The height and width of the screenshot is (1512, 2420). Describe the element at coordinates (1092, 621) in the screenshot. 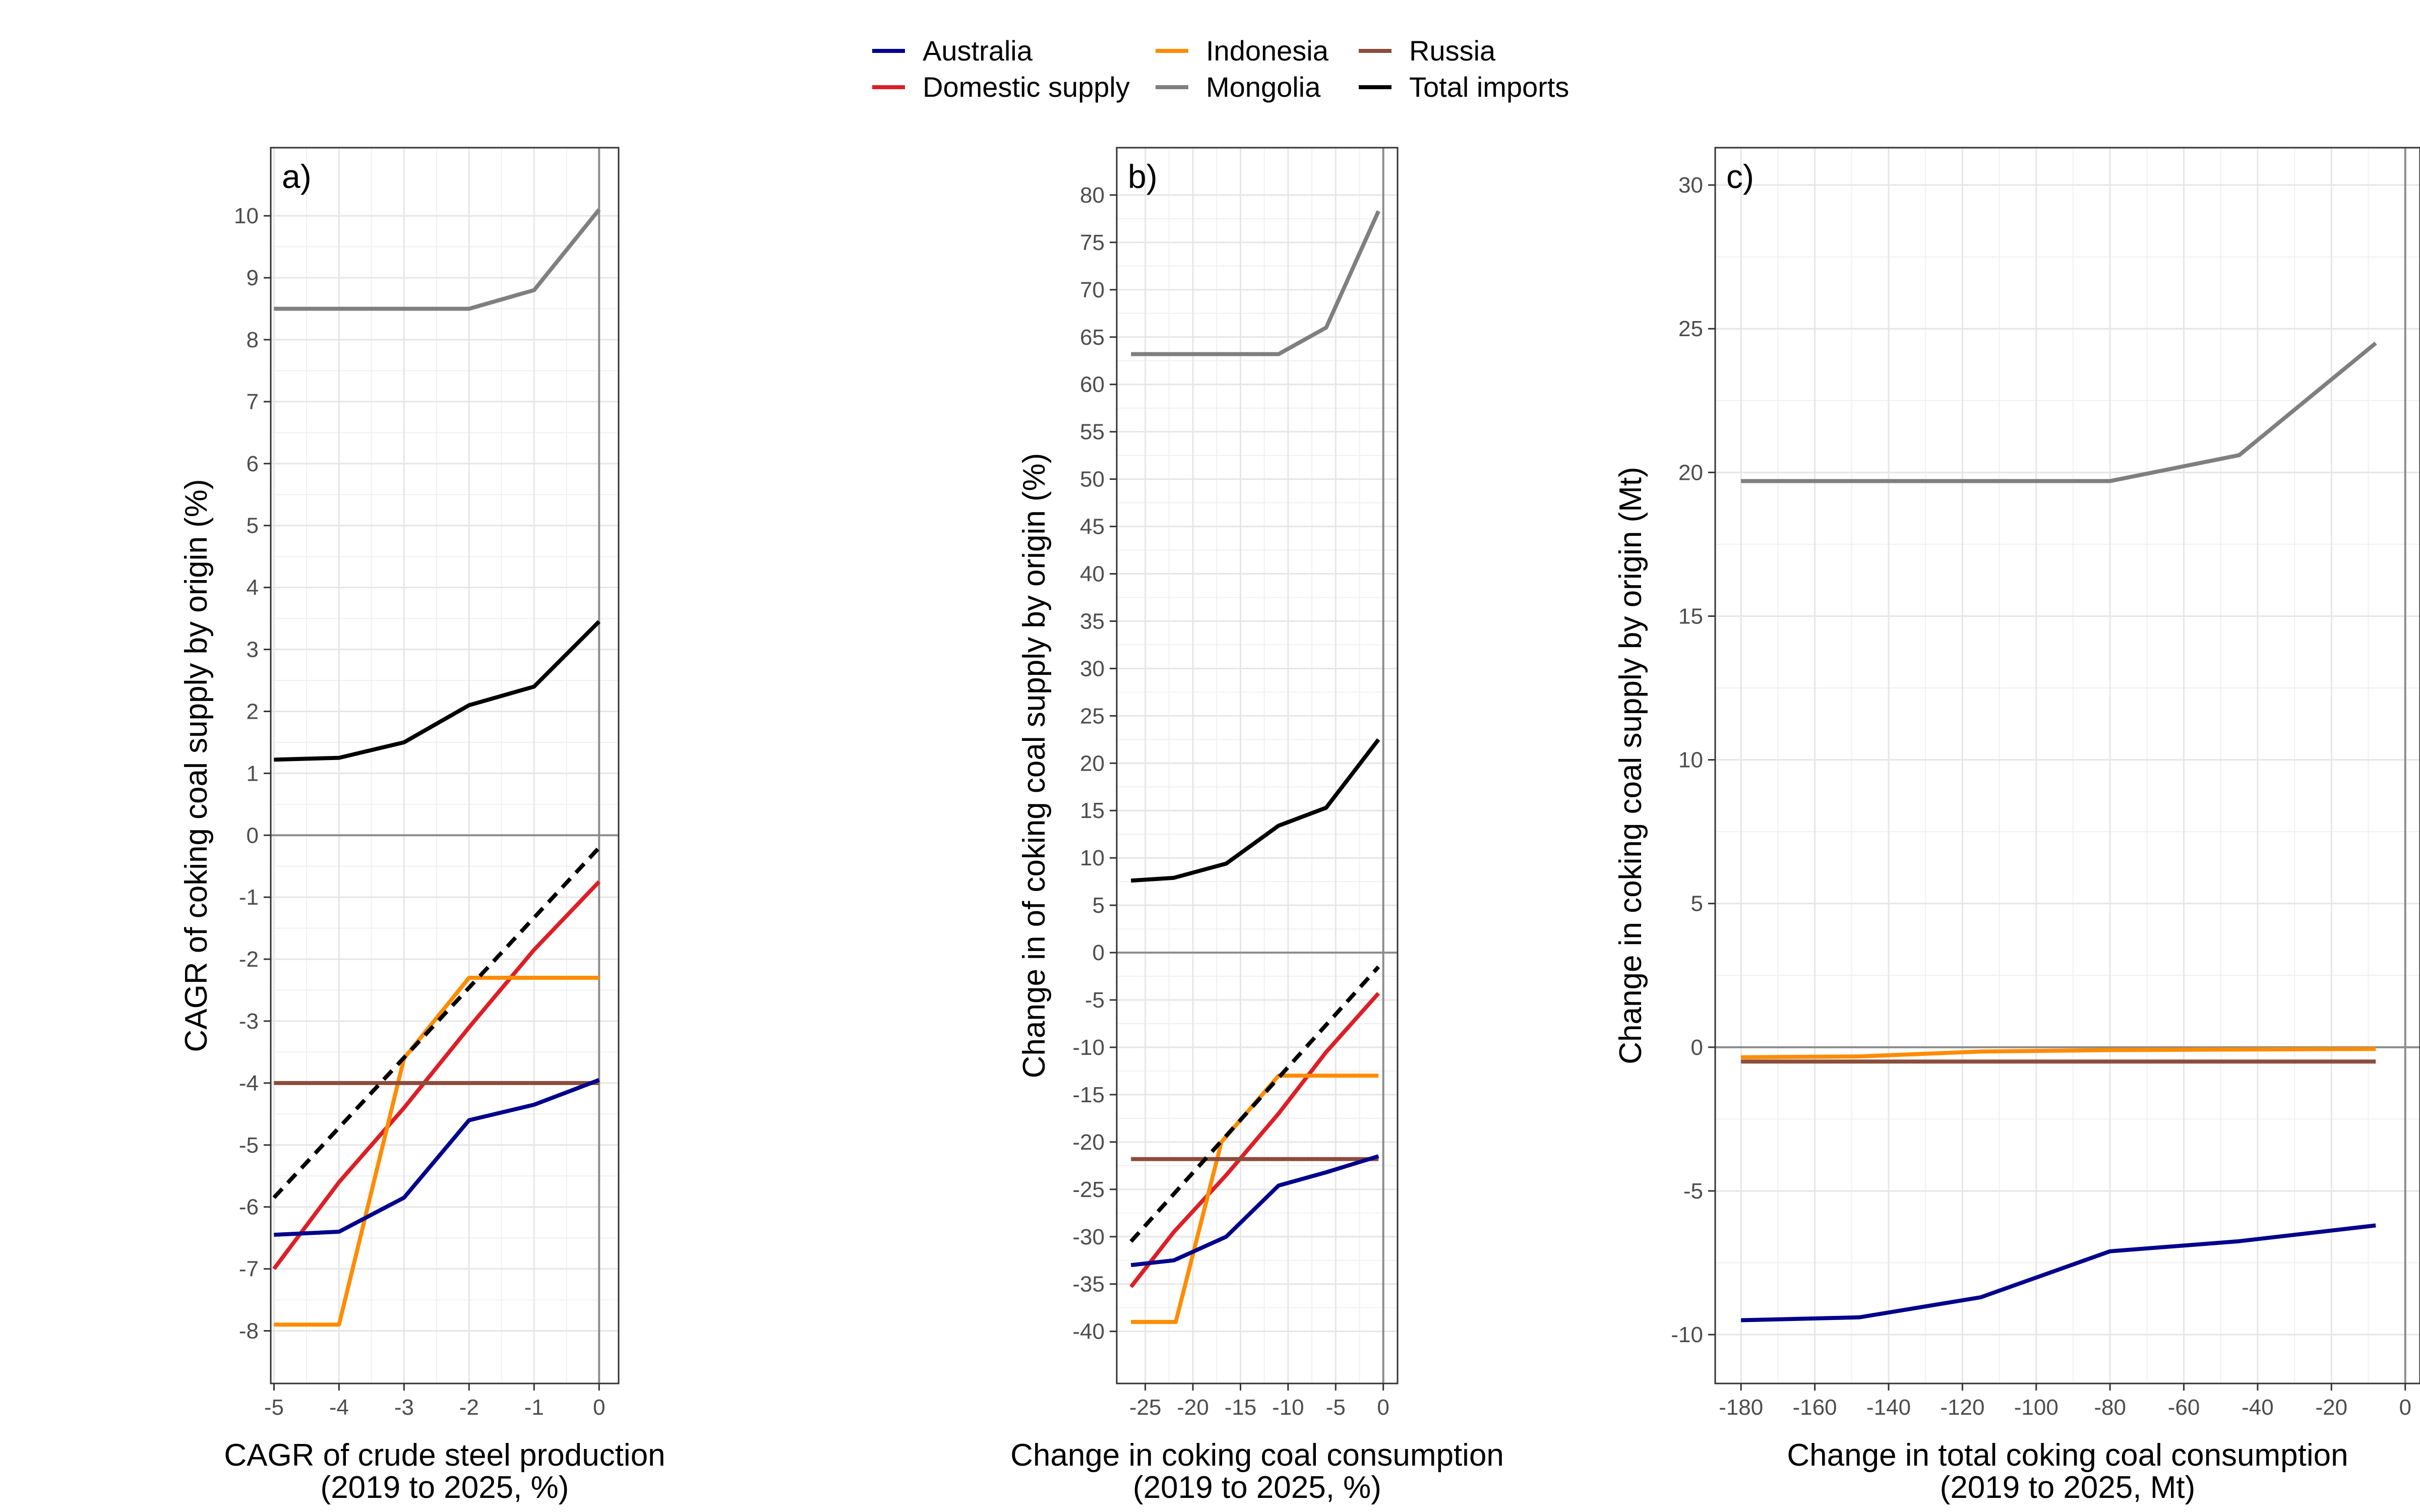

I see `y-tick-label: 35` at that location.